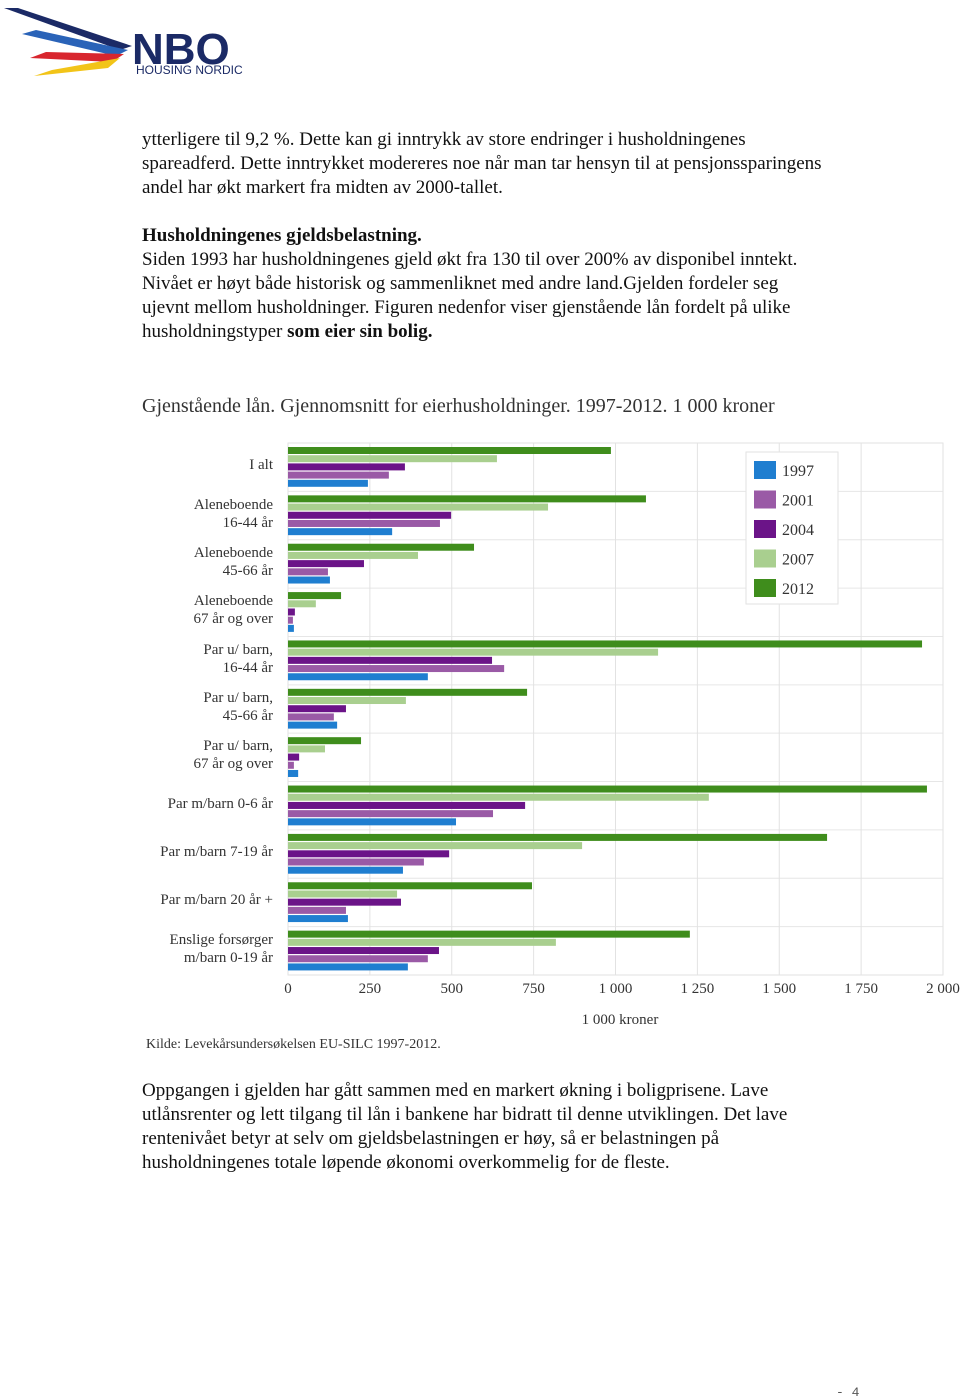 Image resolution: width=960 pixels, height=1400 pixels. I want to click on logo-text: NBO, so click(181, 49).